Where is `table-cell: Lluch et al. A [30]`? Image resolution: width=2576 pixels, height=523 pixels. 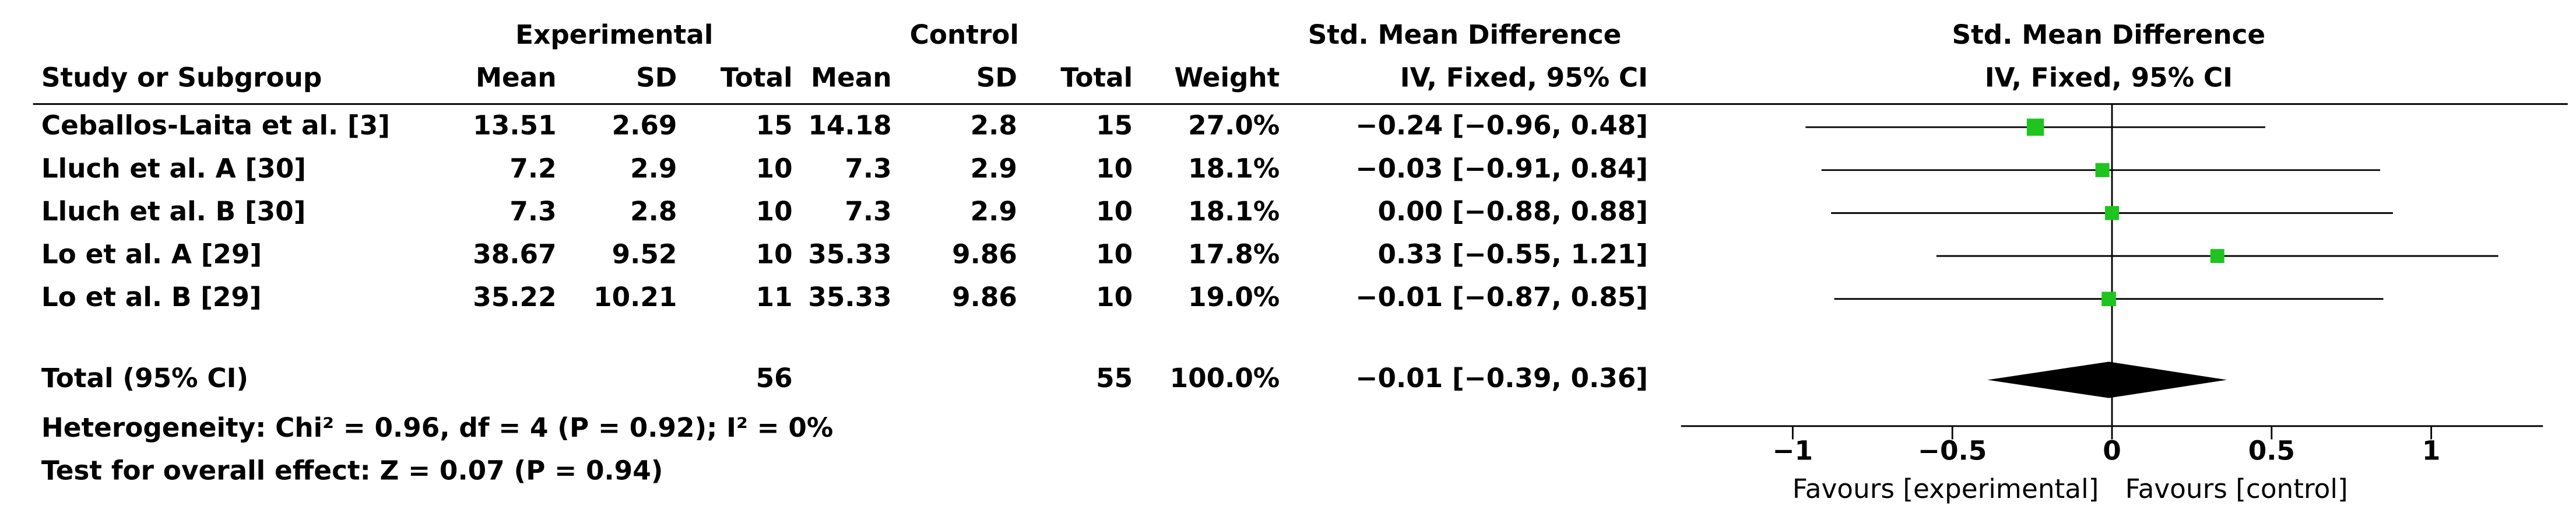
table-cell: Lluch et al. A [30] is located at coordinates (173, 169).